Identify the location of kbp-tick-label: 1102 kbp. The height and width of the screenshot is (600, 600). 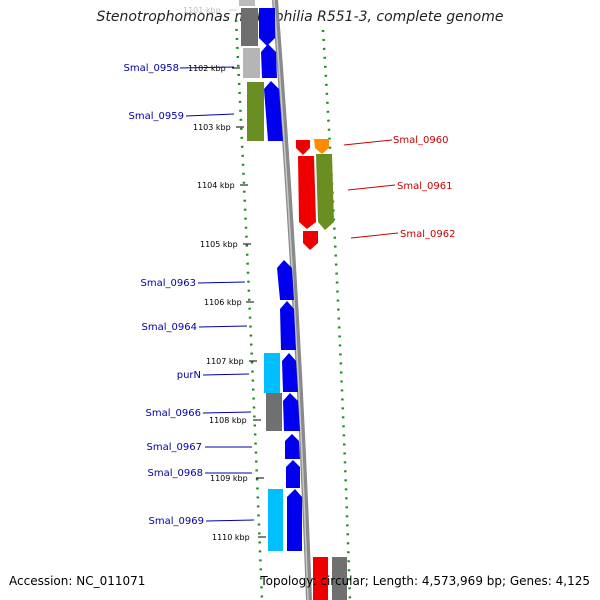
(207, 68).